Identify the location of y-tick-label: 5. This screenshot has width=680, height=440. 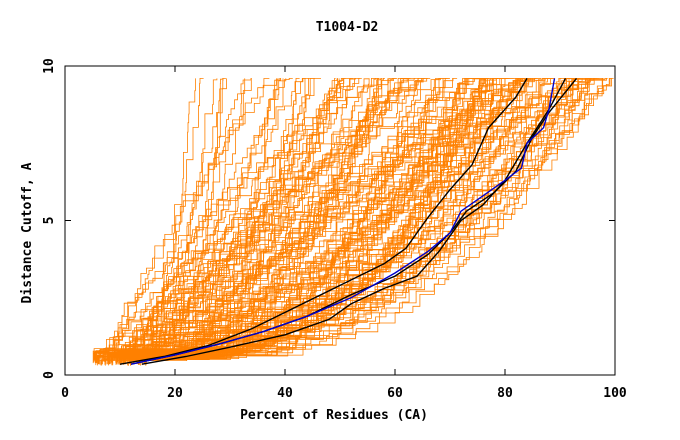
(49, 221).